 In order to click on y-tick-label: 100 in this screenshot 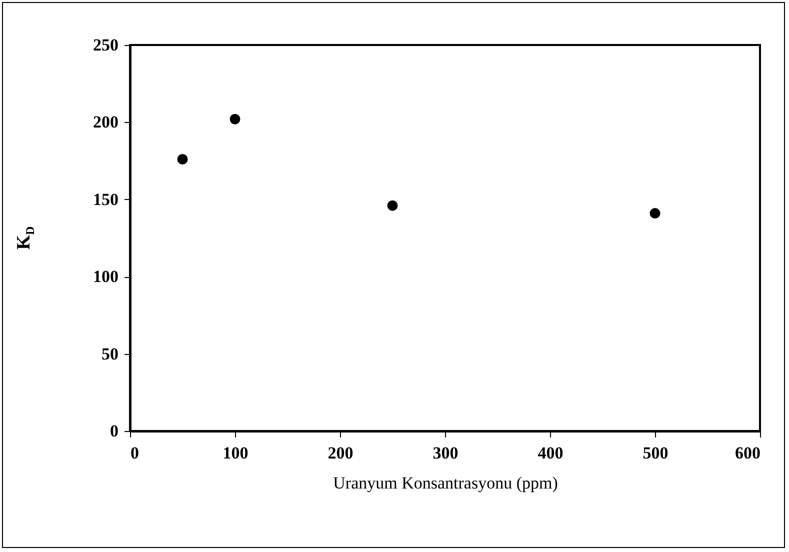, I will do `click(105, 276)`.